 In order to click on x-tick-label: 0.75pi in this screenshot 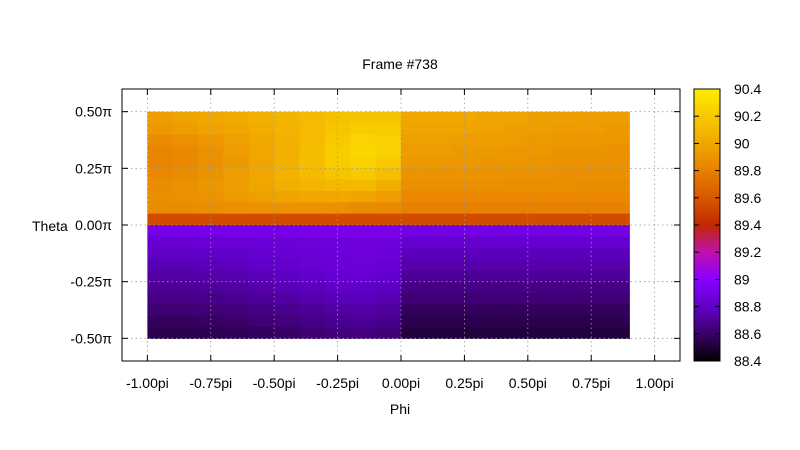, I will do `click(591, 383)`.